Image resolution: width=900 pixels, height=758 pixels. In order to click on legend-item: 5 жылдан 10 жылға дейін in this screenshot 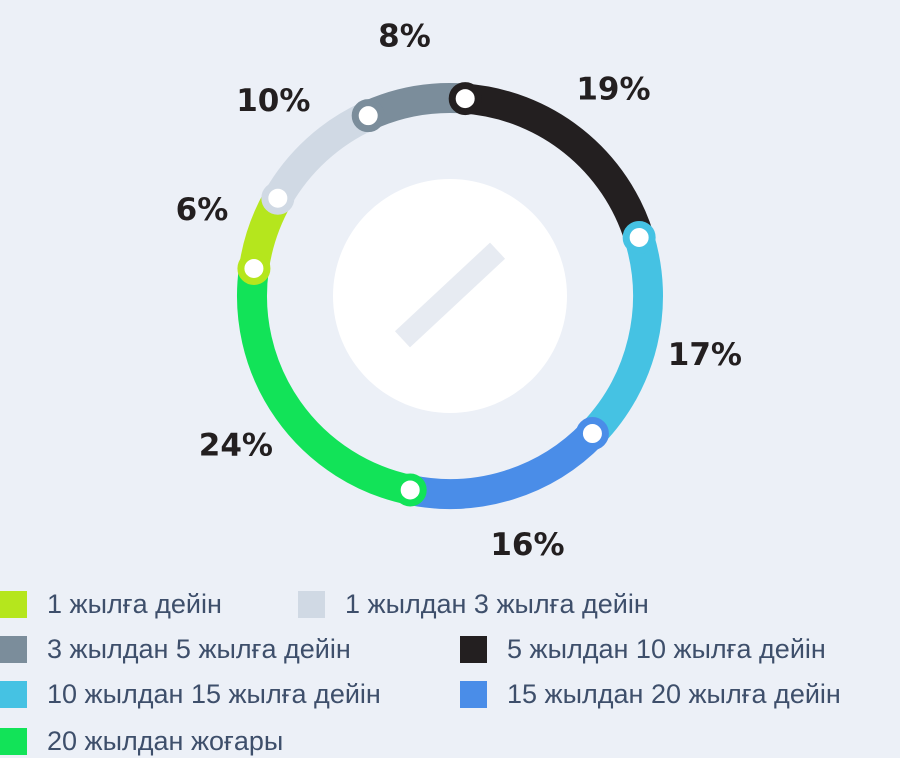, I will do `click(643, 649)`.